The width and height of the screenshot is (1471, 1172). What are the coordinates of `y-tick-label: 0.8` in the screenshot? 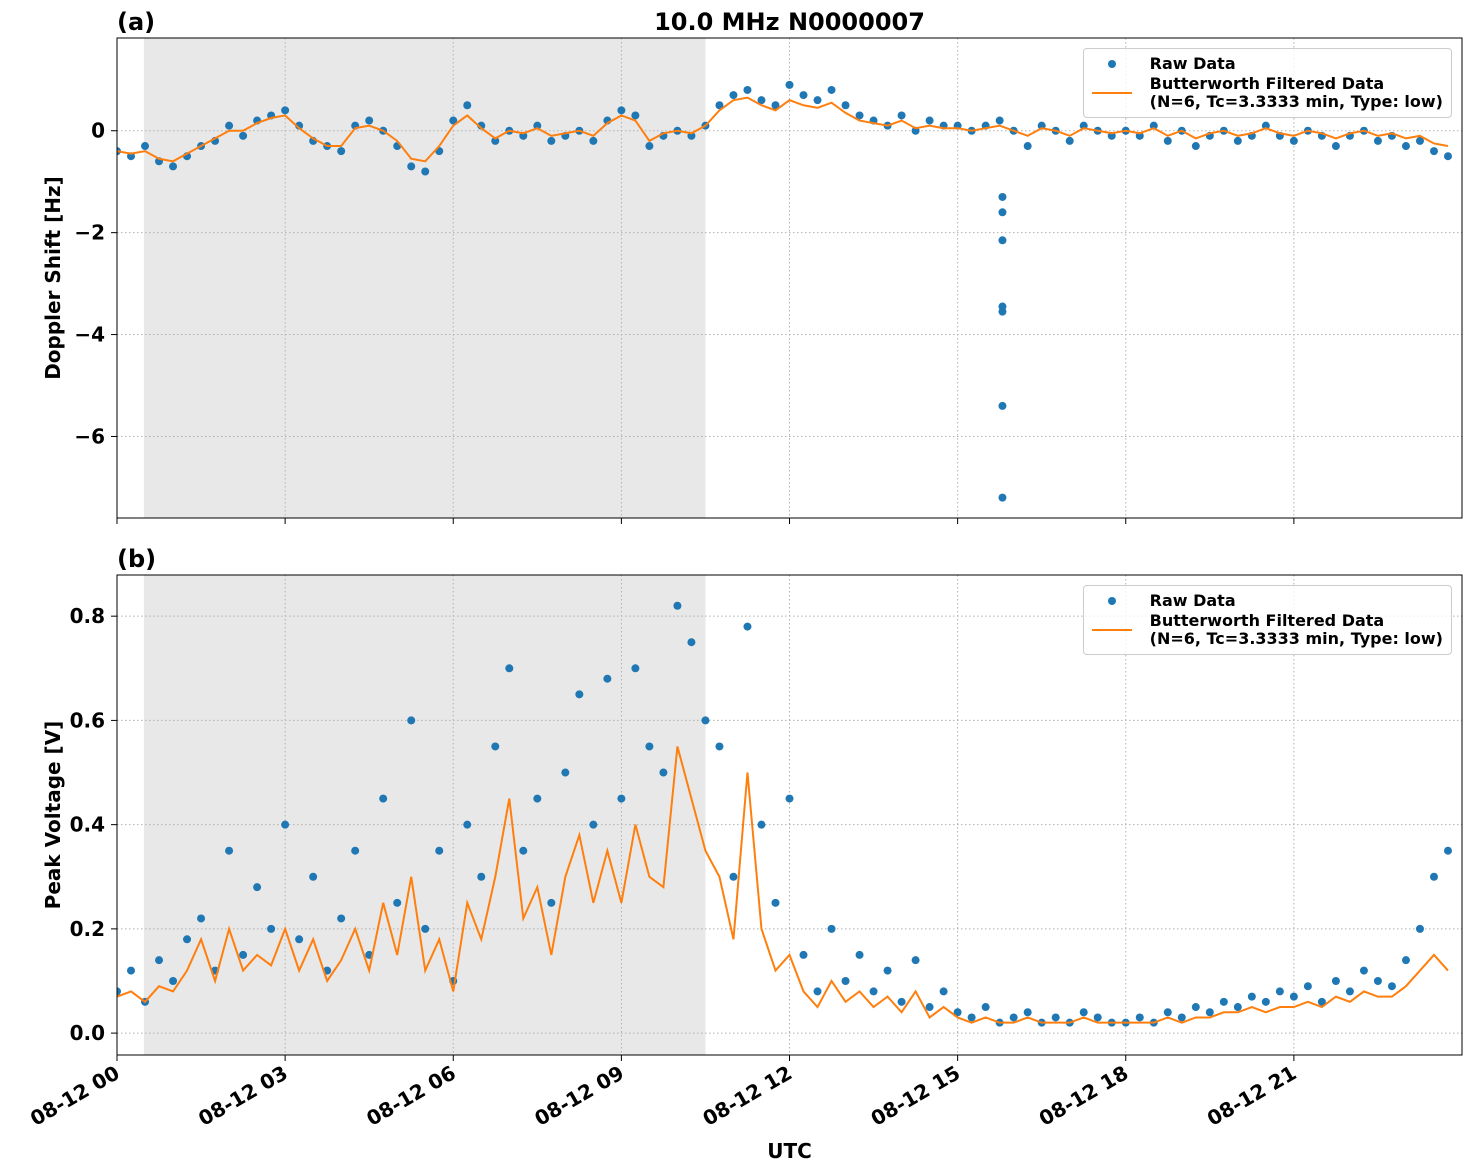 It's located at (87, 616).